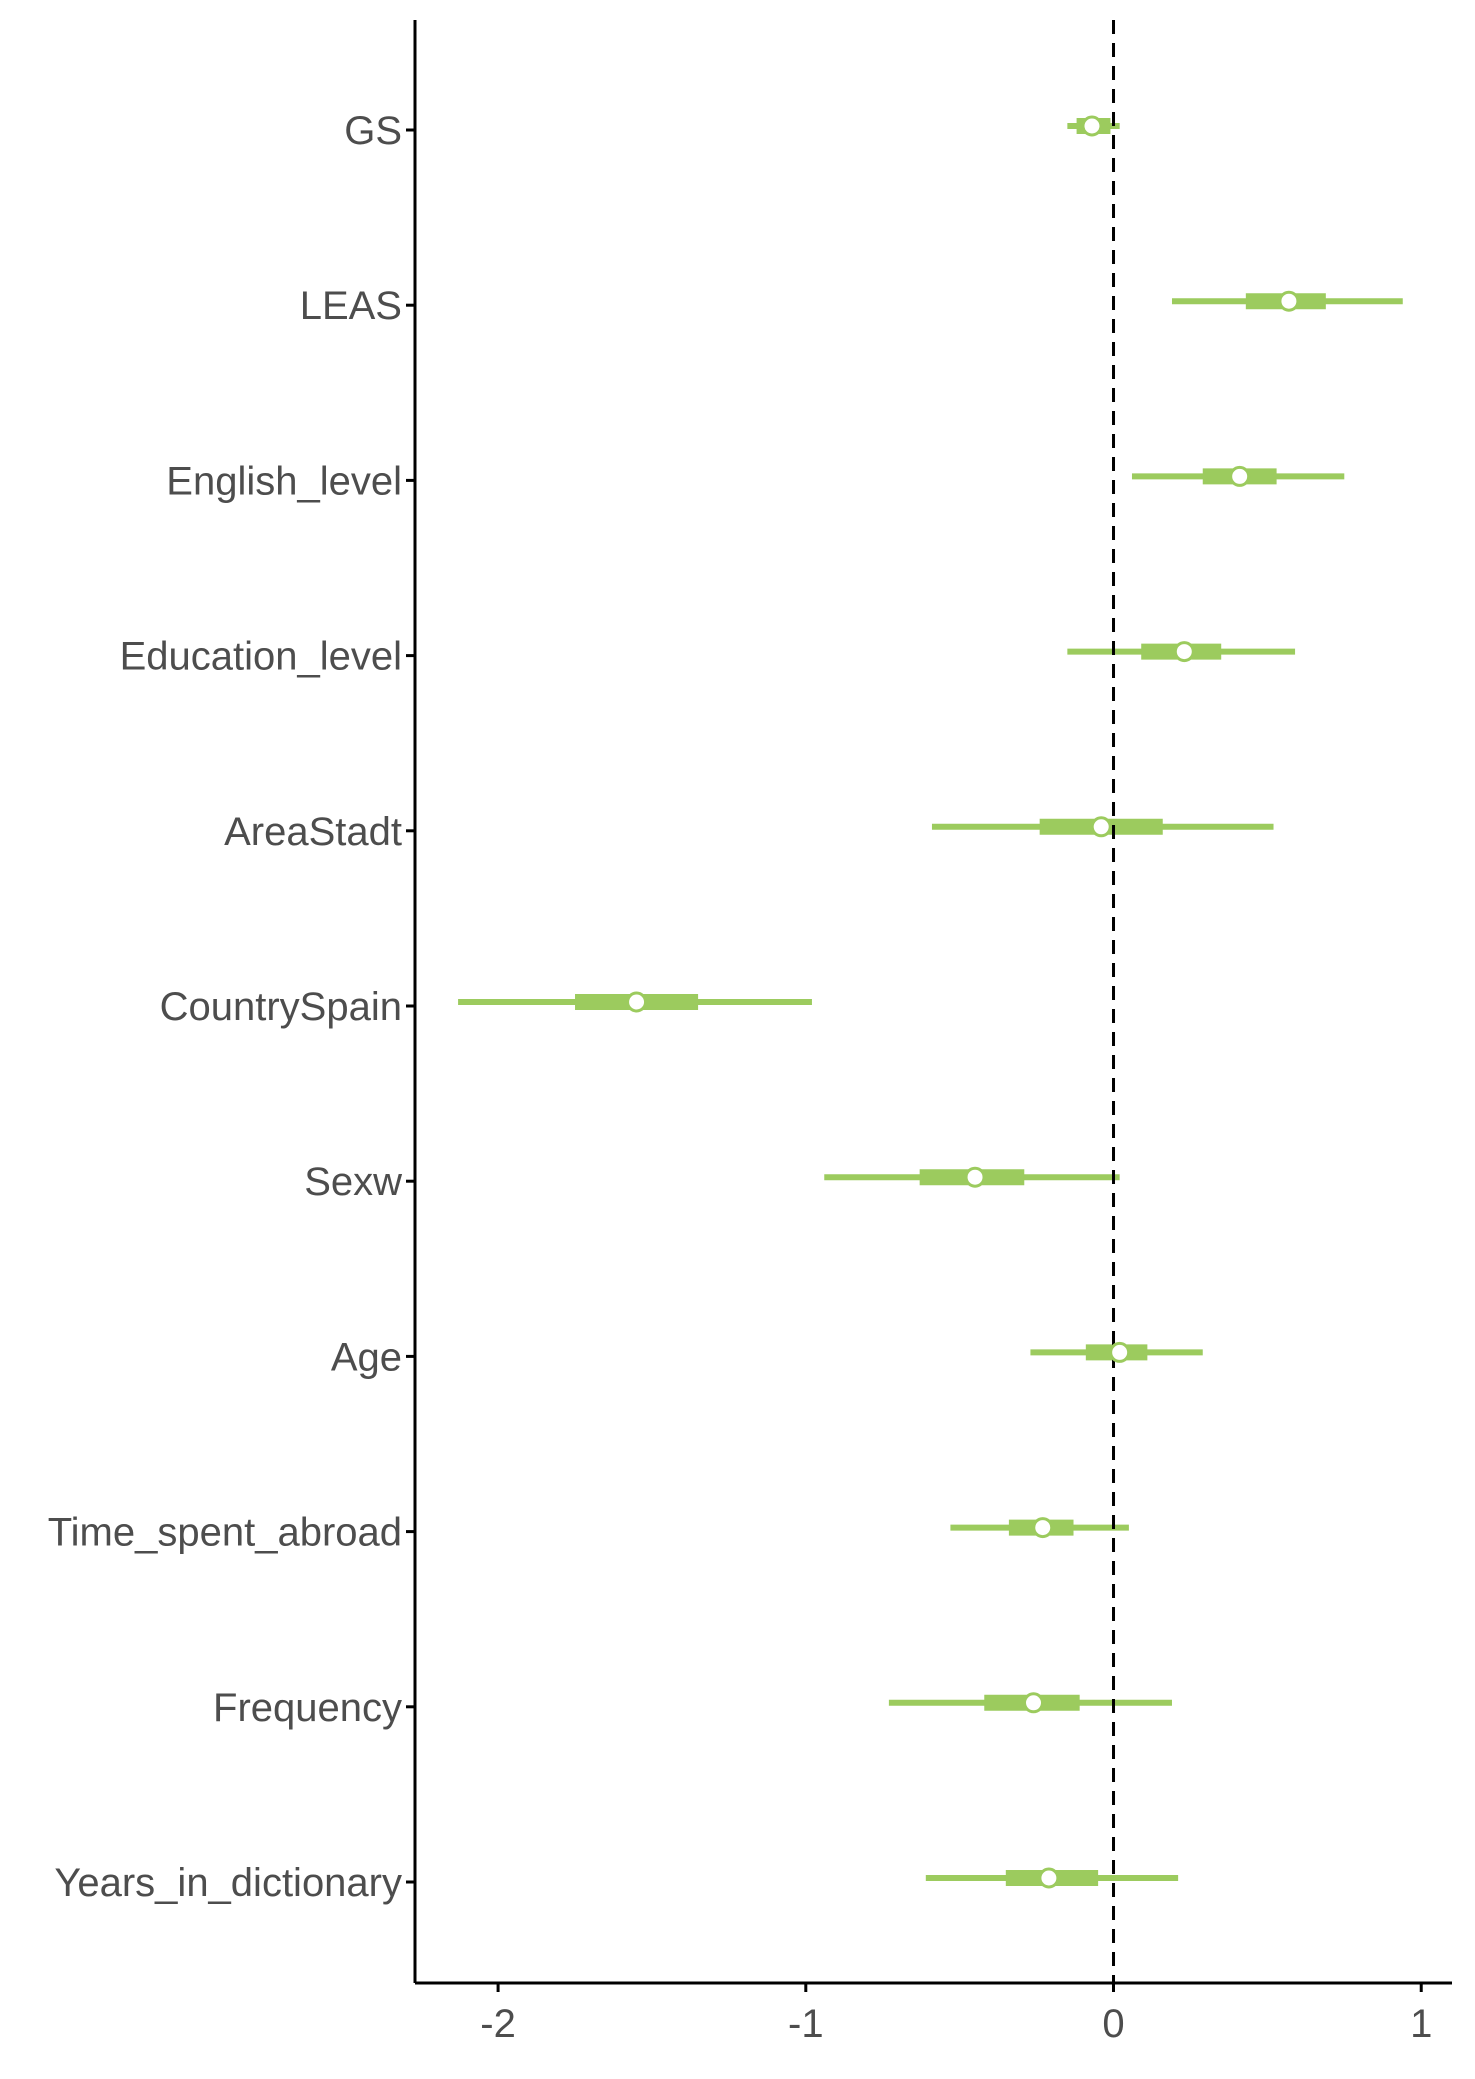  What do you see at coordinates (261, 657) in the screenshot?
I see `category-label-Education_level: Education_level` at bounding box center [261, 657].